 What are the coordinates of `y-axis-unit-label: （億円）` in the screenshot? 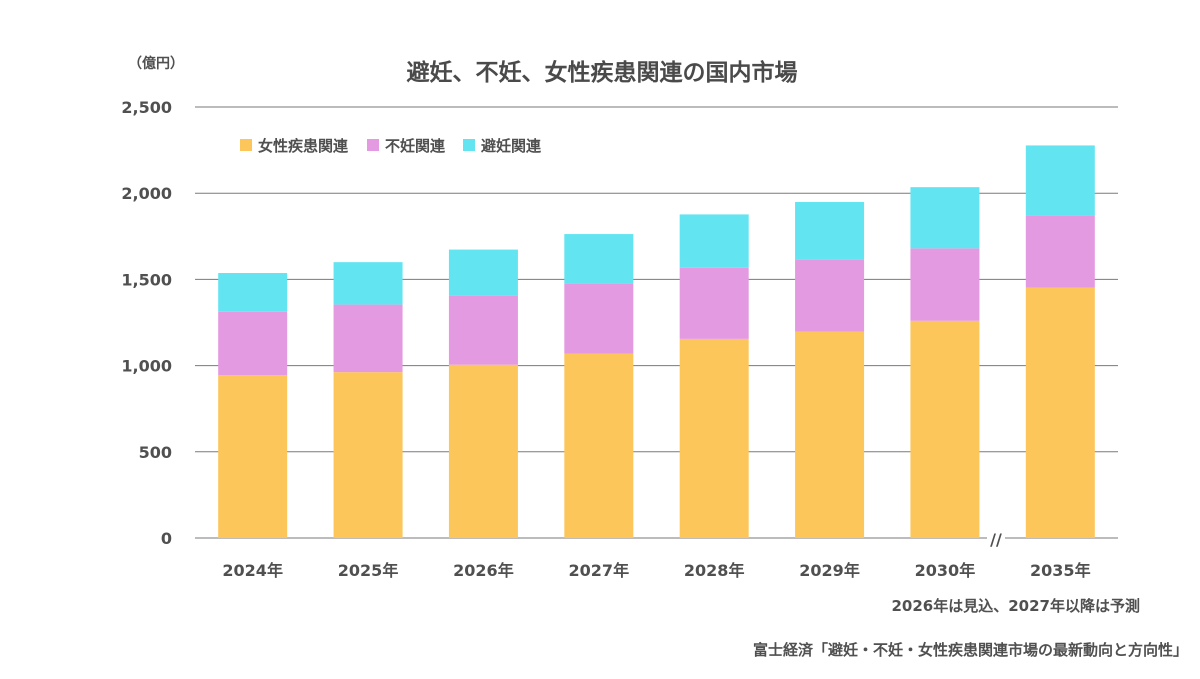 It's located at (156, 63).